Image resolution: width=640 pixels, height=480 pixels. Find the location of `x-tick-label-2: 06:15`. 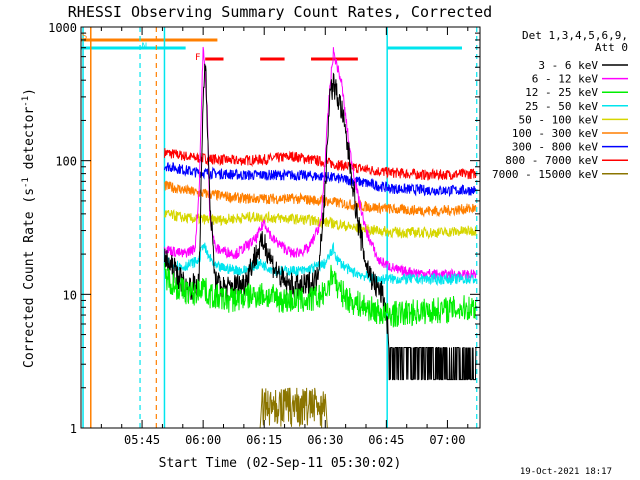

x-tick-label-2: 06:15 is located at coordinates (264, 440).